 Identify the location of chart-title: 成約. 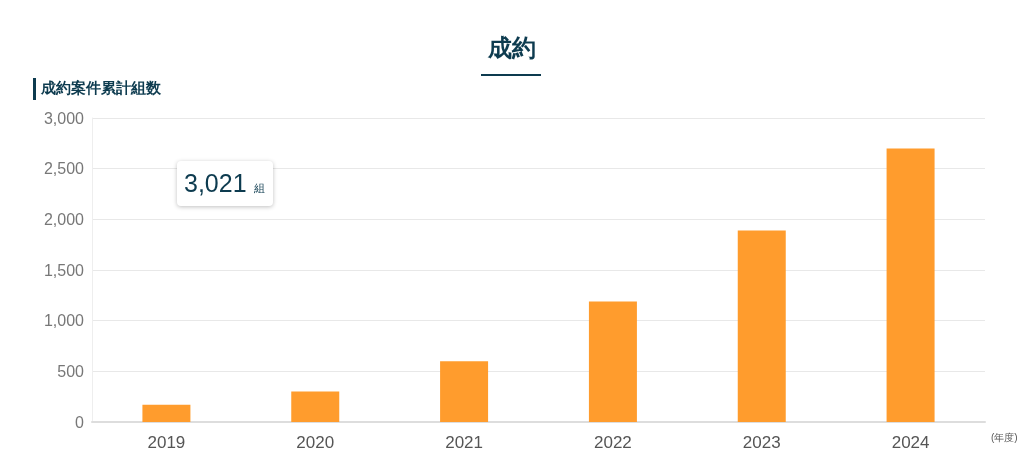
(511, 47).